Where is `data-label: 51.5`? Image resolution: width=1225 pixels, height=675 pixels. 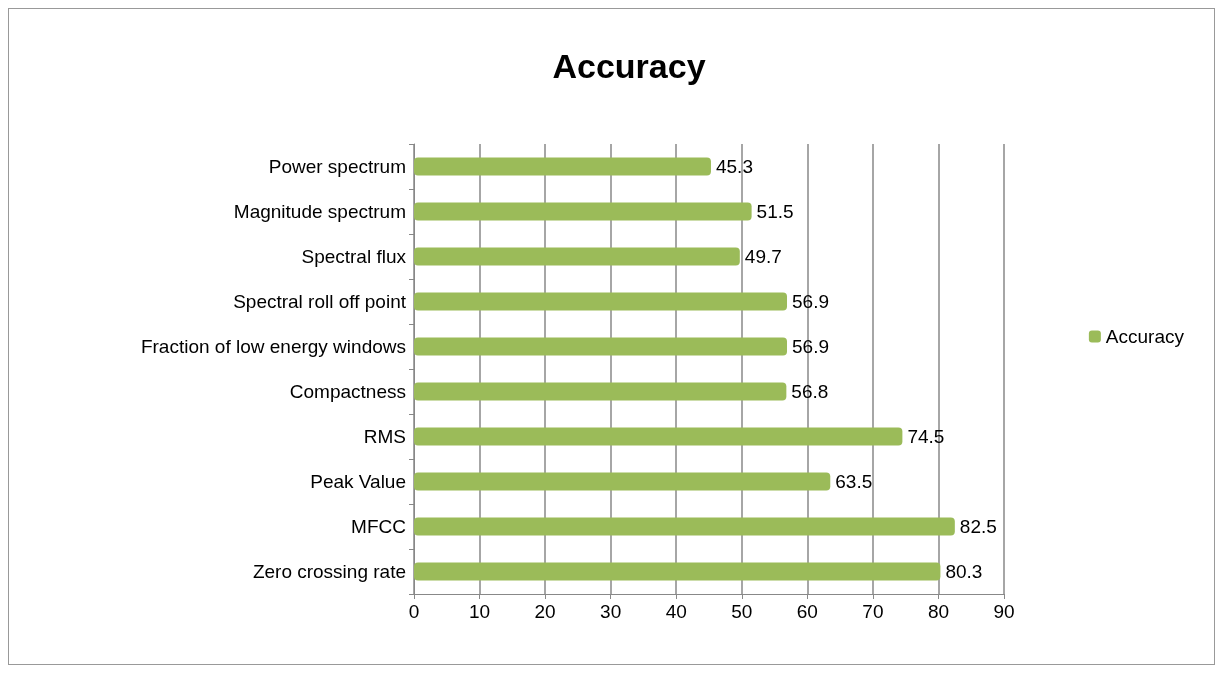
data-label: 51.5 is located at coordinates (775, 211).